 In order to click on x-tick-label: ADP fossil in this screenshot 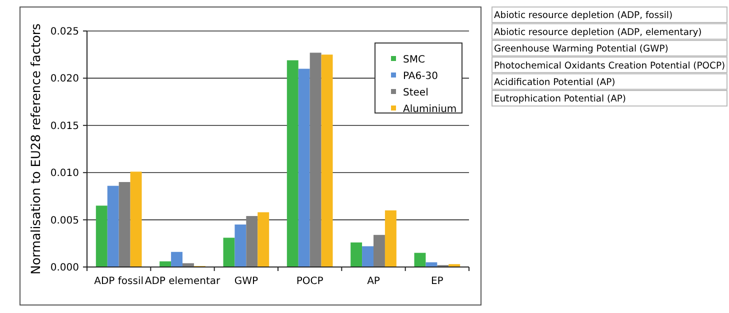, I will do `click(119, 281)`.